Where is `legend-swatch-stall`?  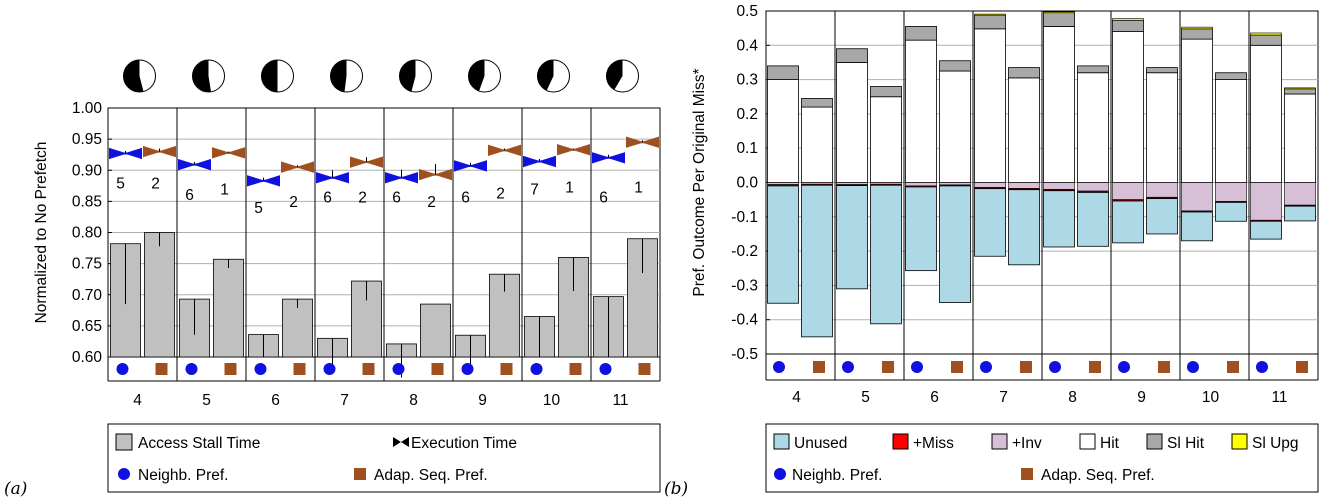
legend-swatch-stall is located at coordinates (124, 442).